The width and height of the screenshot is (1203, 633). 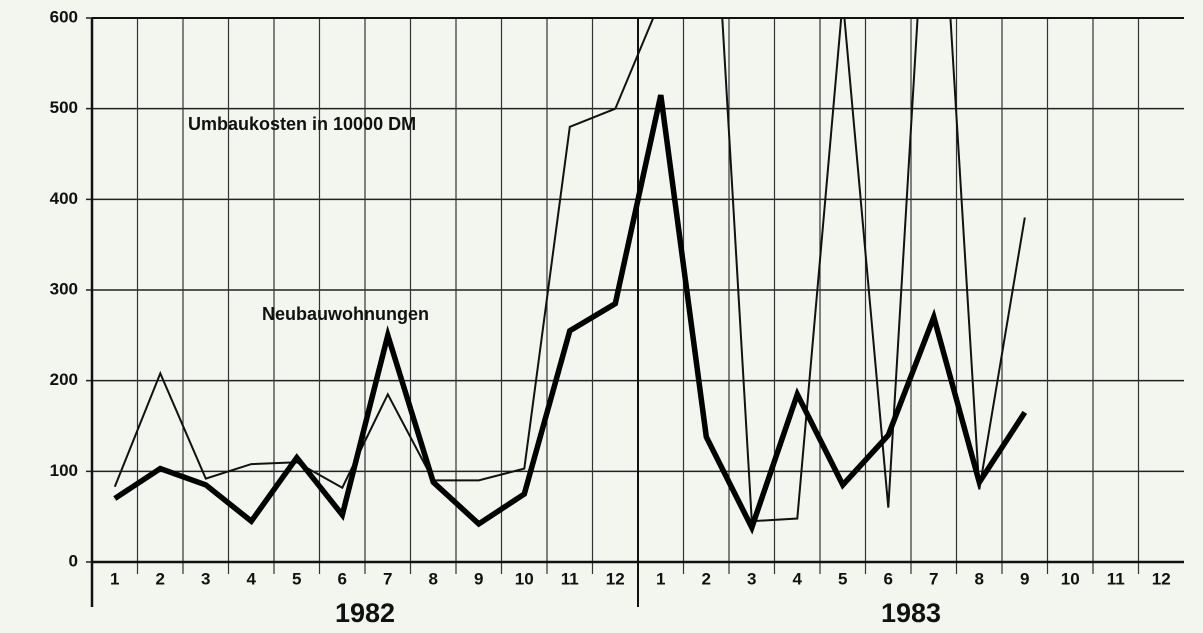 I want to click on series-label: Neubauwohnungen, so click(x=345, y=314).